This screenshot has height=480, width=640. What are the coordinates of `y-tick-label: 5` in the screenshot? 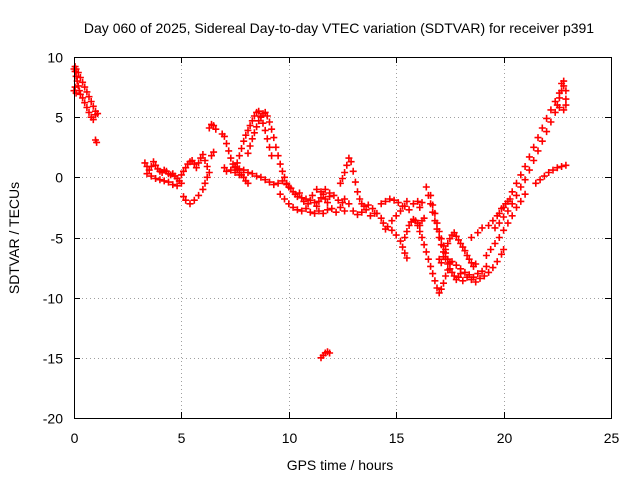 It's located at (59, 118).